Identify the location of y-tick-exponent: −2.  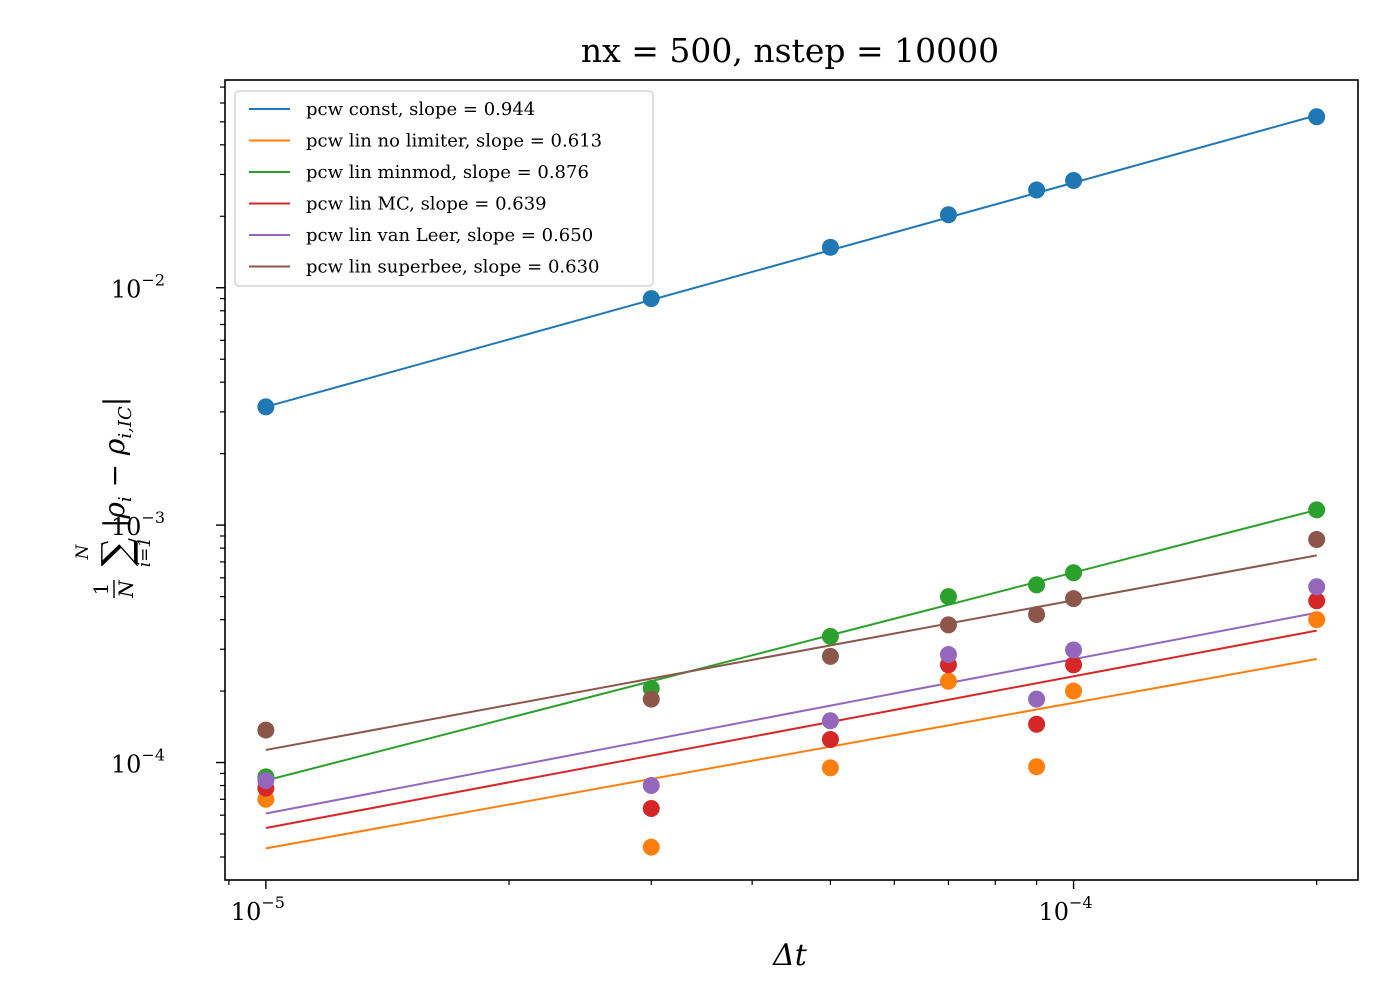
(153, 280).